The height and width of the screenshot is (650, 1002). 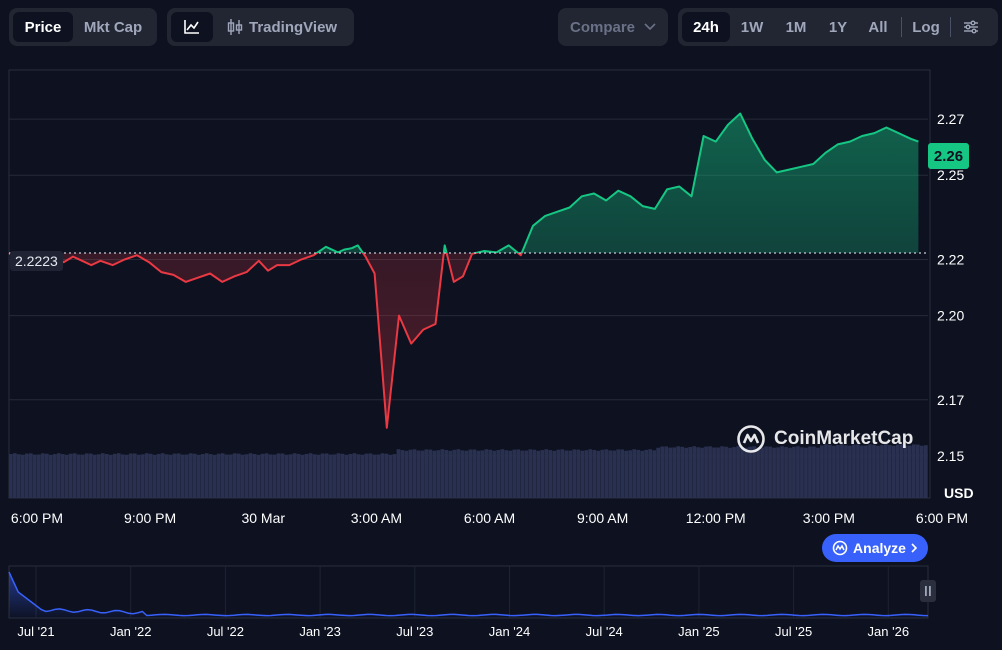 What do you see at coordinates (796, 27) in the screenshot?
I see `range-1m: 1M` at bounding box center [796, 27].